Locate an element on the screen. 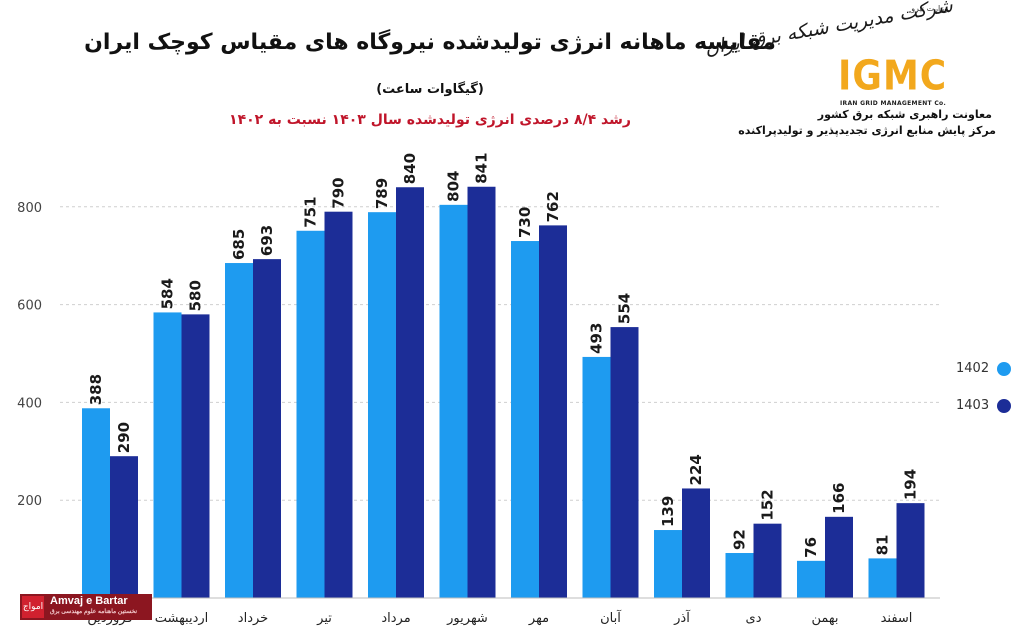 This screenshot has width=1024, height=640. logo-ministry-text: وزارت نیرو is located at coordinates (929, 8).